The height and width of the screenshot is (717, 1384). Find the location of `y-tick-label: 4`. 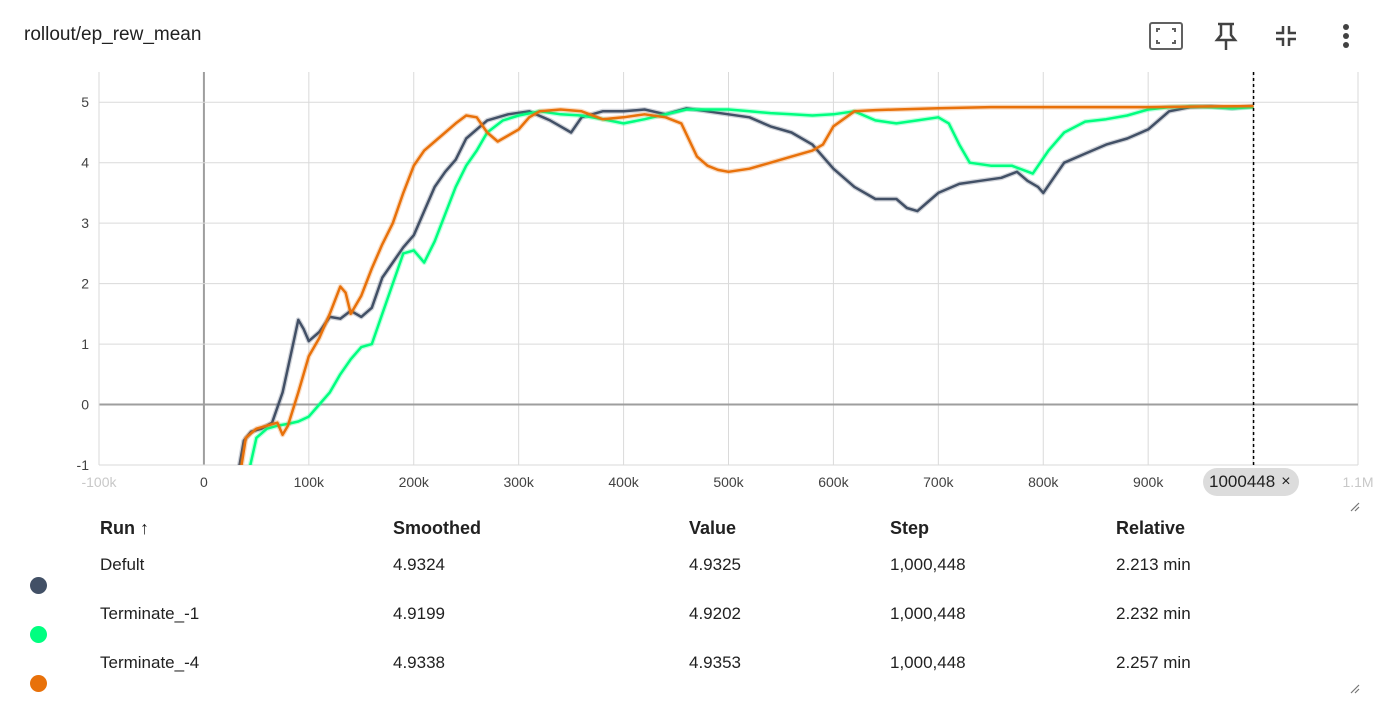

y-tick-label: 4 is located at coordinates (85, 163).